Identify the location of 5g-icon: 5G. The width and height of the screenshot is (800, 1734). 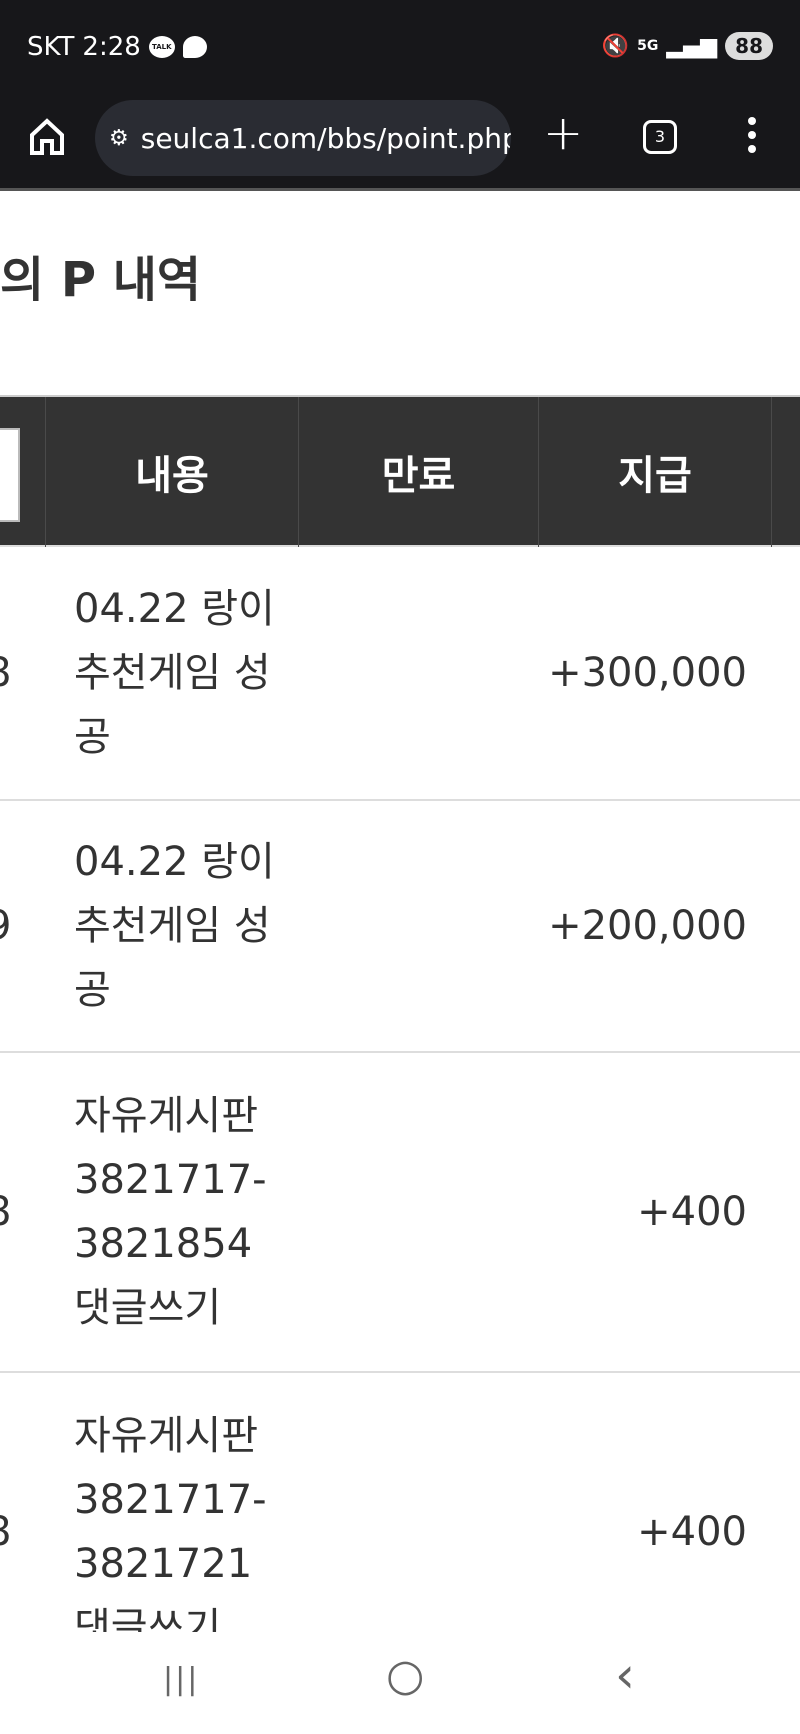
(648, 46).